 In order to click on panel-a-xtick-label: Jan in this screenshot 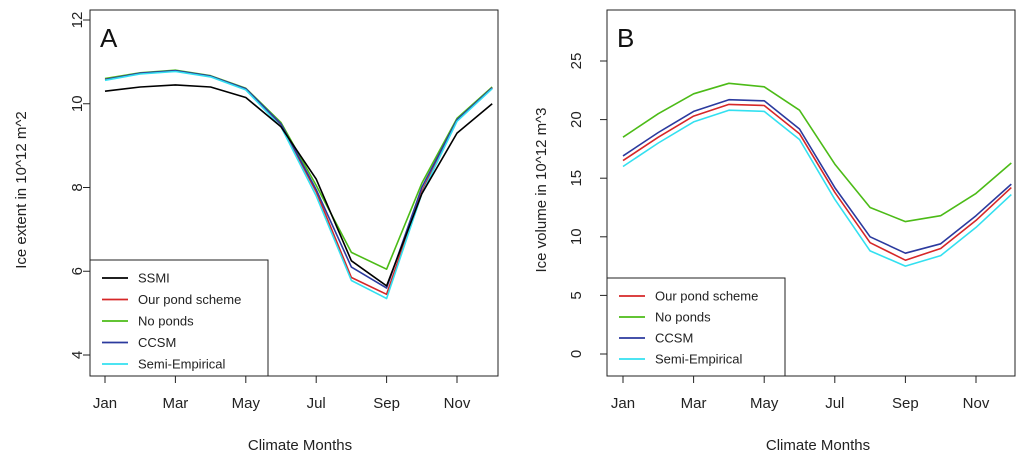, I will do `click(105, 403)`.